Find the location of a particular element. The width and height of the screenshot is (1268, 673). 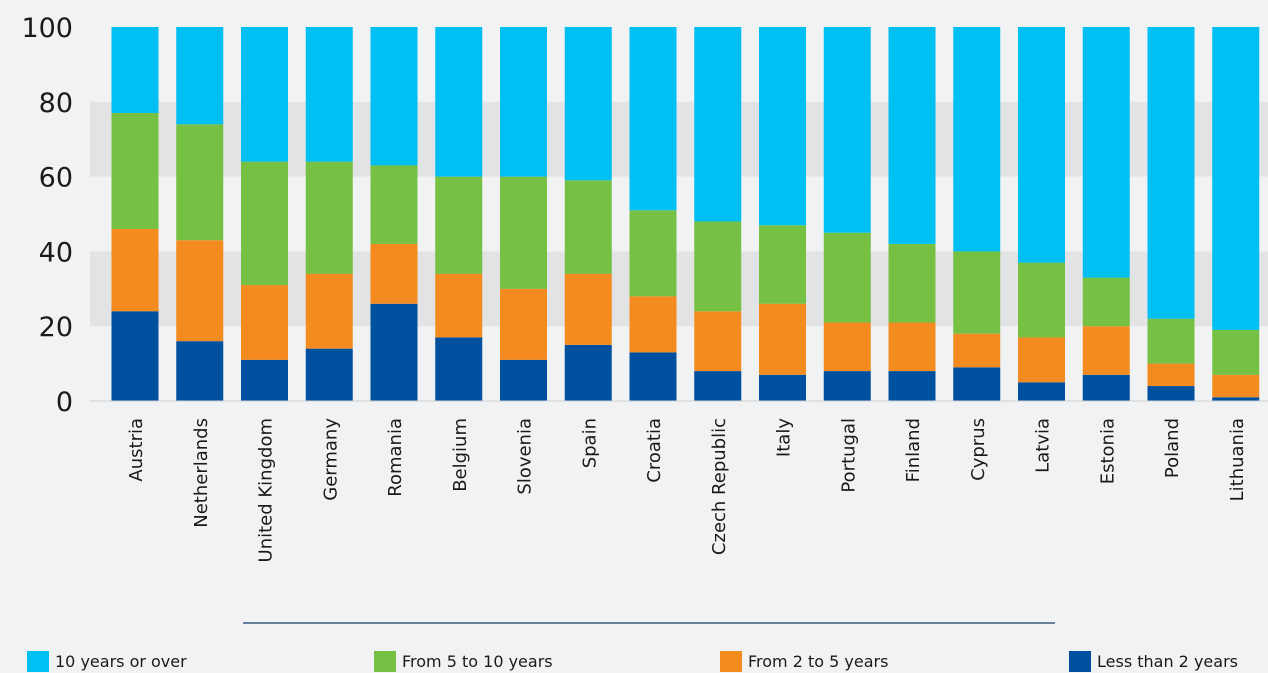

x-tick-label: Netherlands is located at coordinates (201, 473).